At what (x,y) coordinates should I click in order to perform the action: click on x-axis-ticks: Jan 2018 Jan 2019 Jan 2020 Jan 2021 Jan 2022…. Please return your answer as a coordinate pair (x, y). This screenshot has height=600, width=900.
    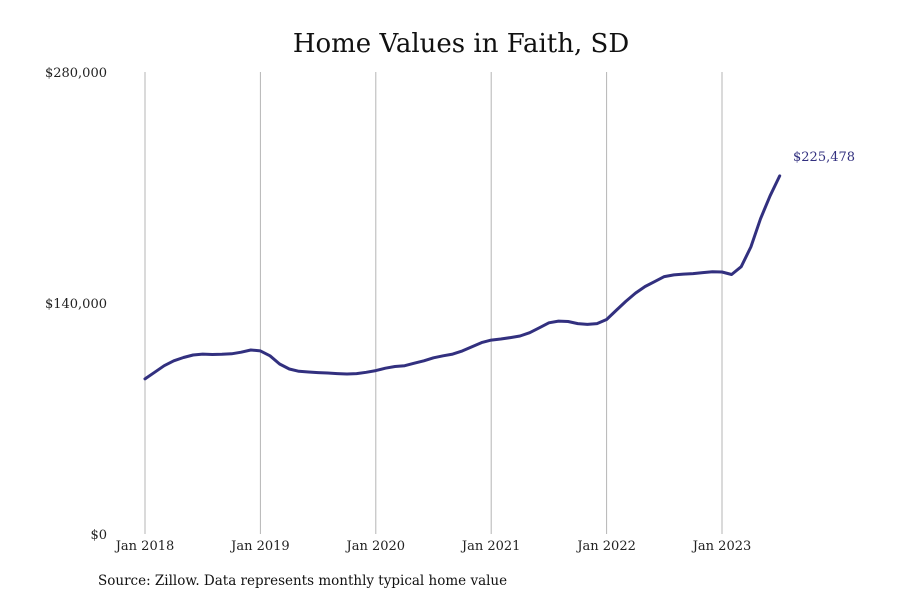
    Looking at the image, I should click on (433, 546).